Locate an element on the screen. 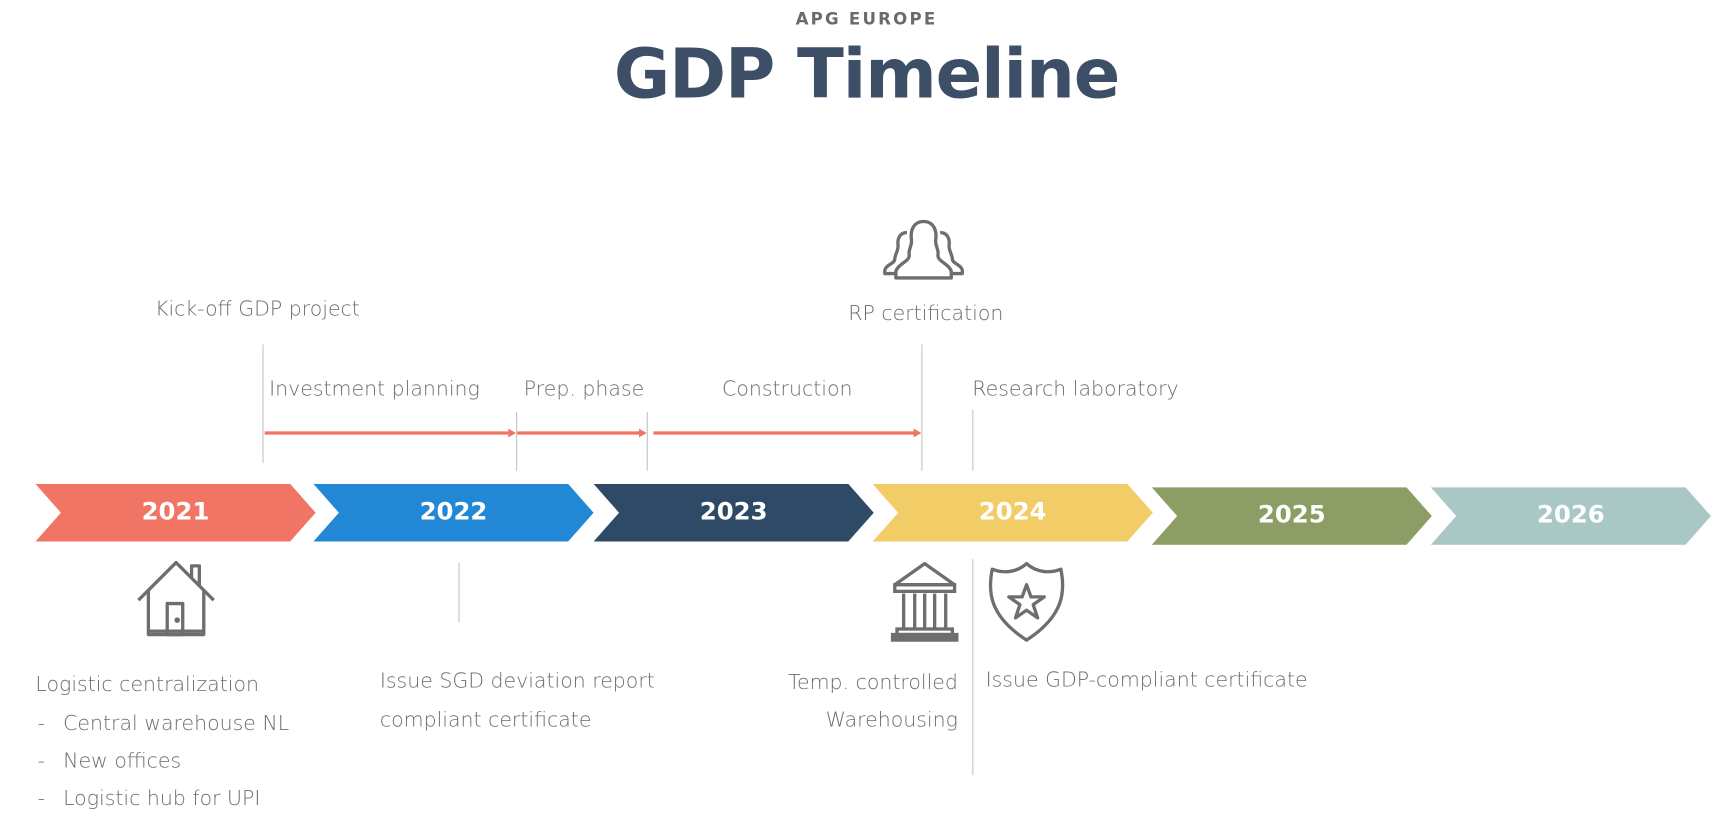  house-icon is located at coordinates (176, 598).